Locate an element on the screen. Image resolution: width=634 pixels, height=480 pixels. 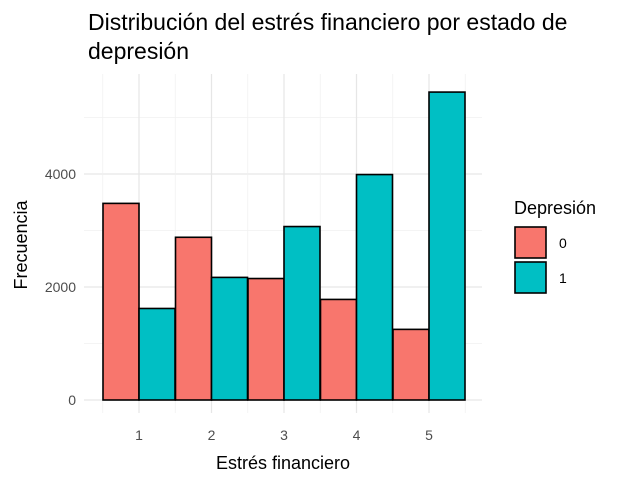
y-tick-label: 2000 is located at coordinates (60, 287).